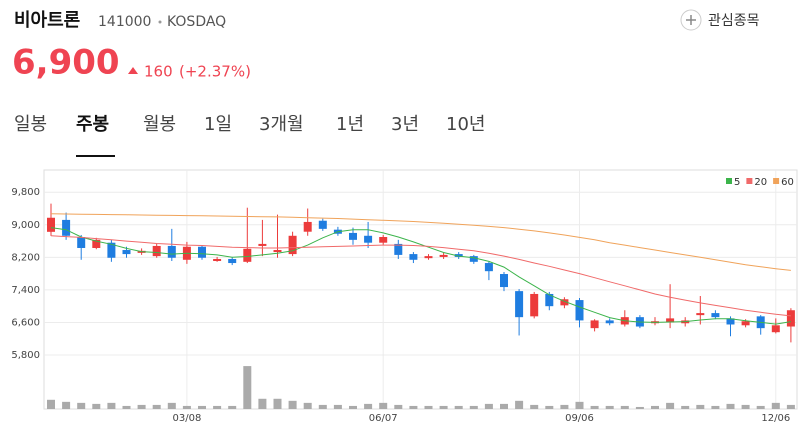 Image resolution: width=806 pixels, height=427 pixels. What do you see at coordinates (124, 22) in the screenshot?
I see `stock-code: 141000` at bounding box center [124, 22].